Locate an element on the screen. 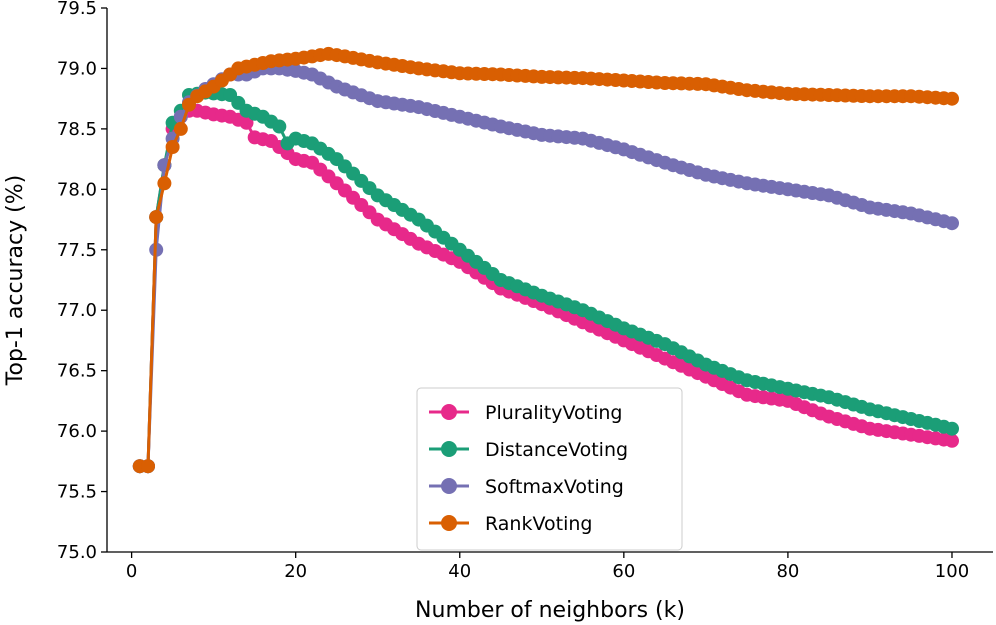  x-axis-label: Number of neighbors (k) is located at coordinates (550, 610).